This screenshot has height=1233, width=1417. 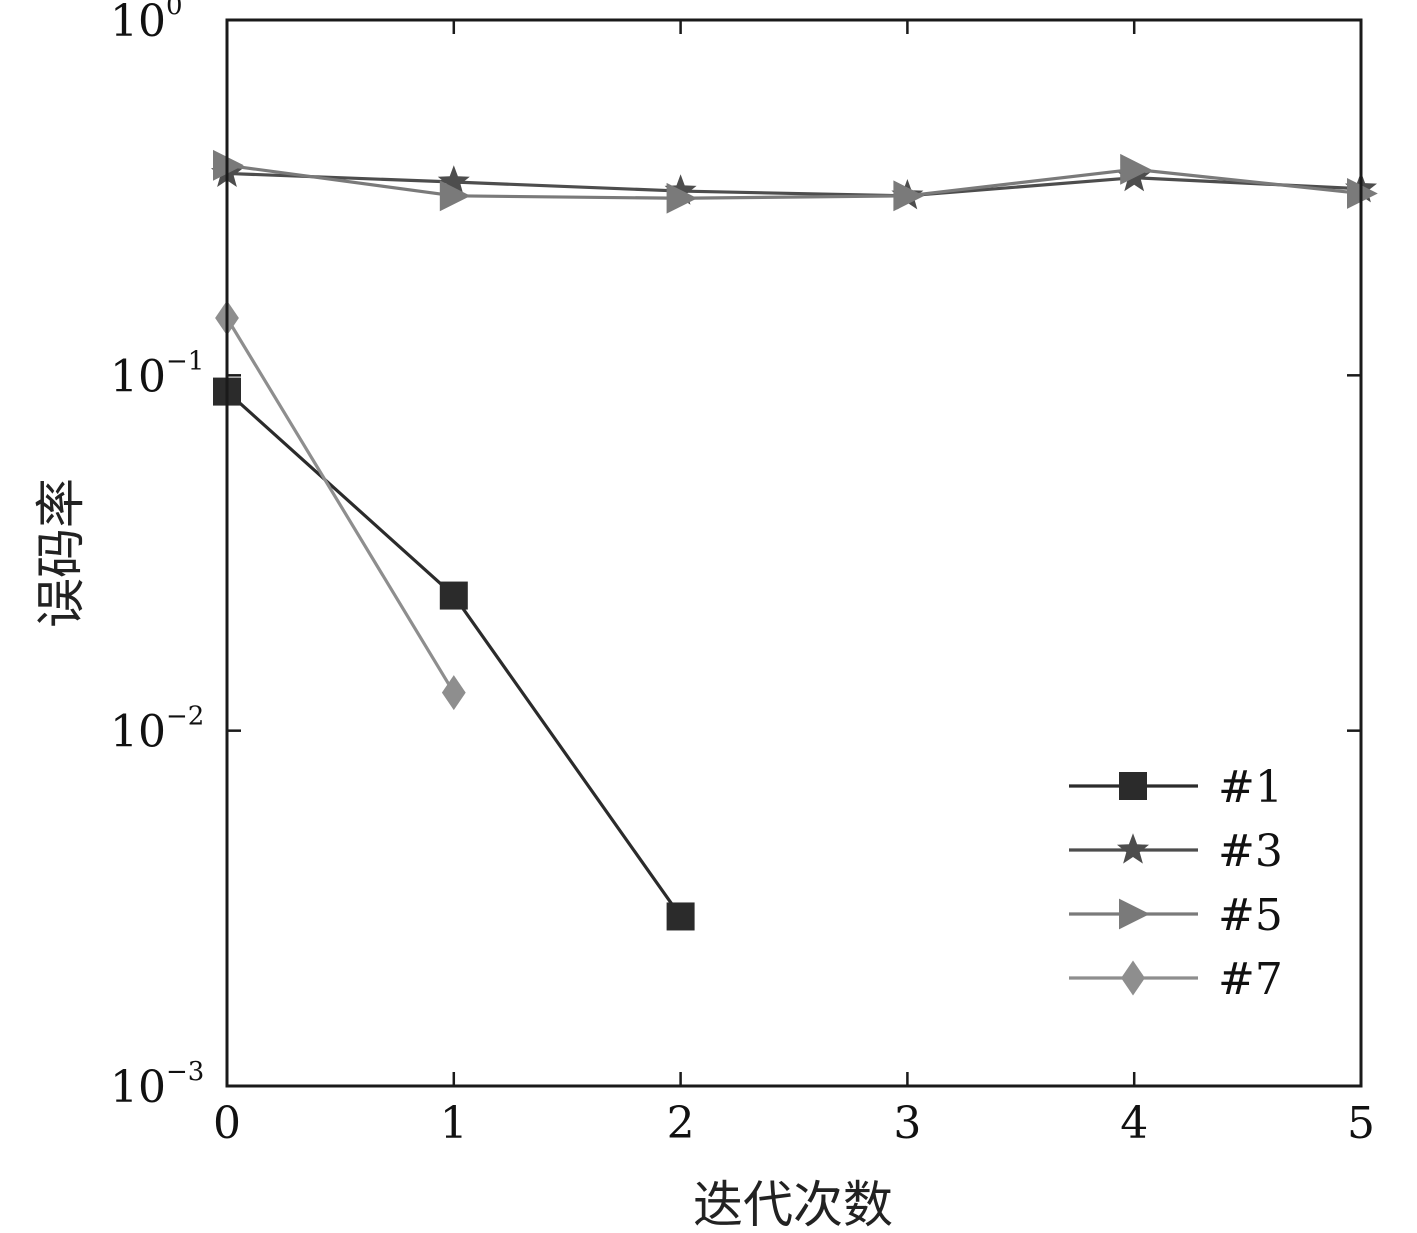 I want to click on legend-marker-square, so click(x=1133, y=786).